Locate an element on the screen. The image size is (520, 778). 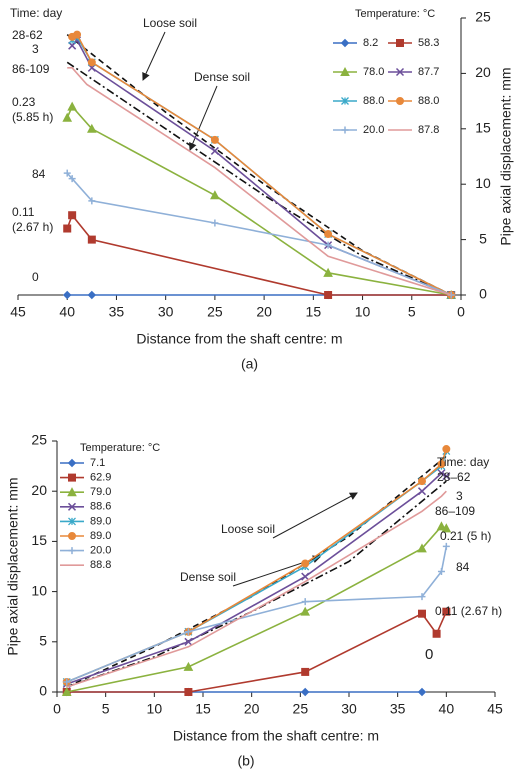
y-axis-title: Pipe axial displacement: mm is located at coordinates (13, 566).